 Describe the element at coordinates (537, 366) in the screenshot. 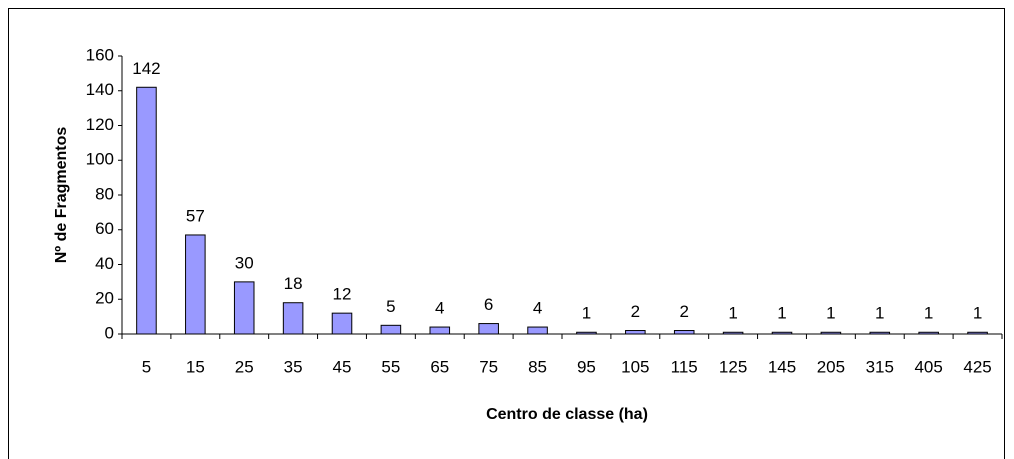

I see `x-tick-label: 85` at that location.